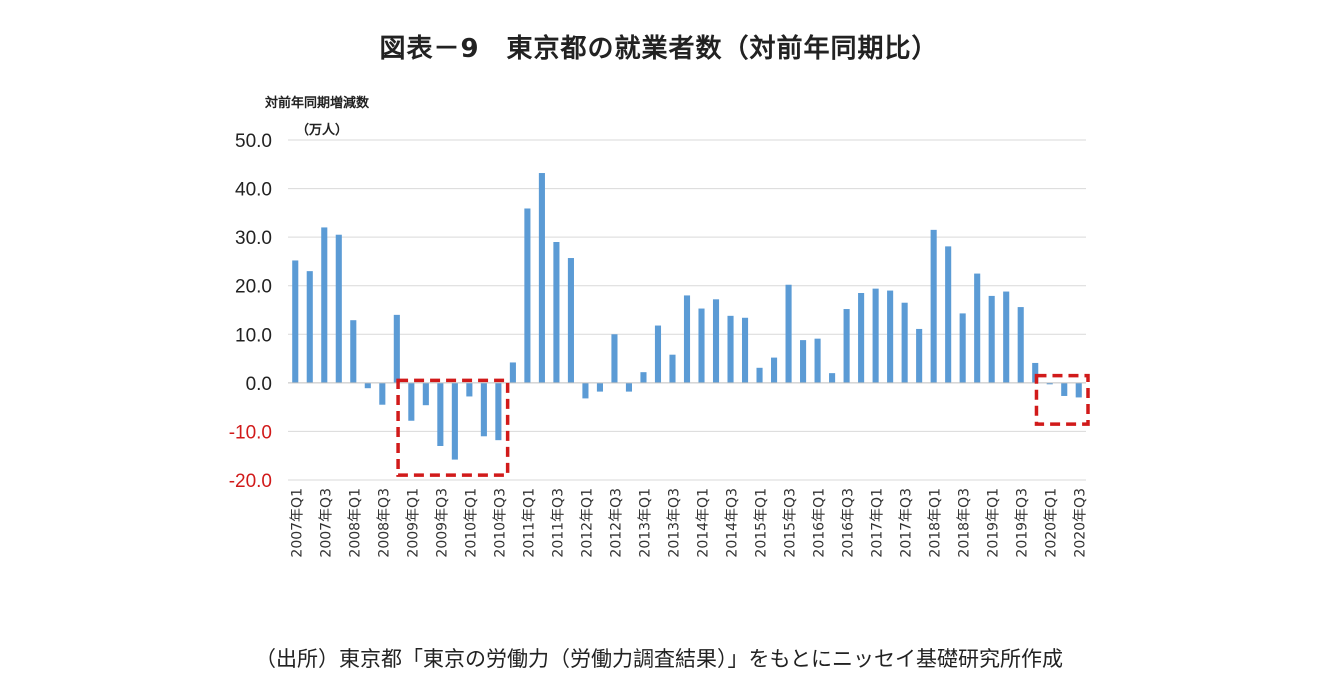  What do you see at coordinates (253, 141) in the screenshot?
I see `y-tick-label: 50.0` at bounding box center [253, 141].